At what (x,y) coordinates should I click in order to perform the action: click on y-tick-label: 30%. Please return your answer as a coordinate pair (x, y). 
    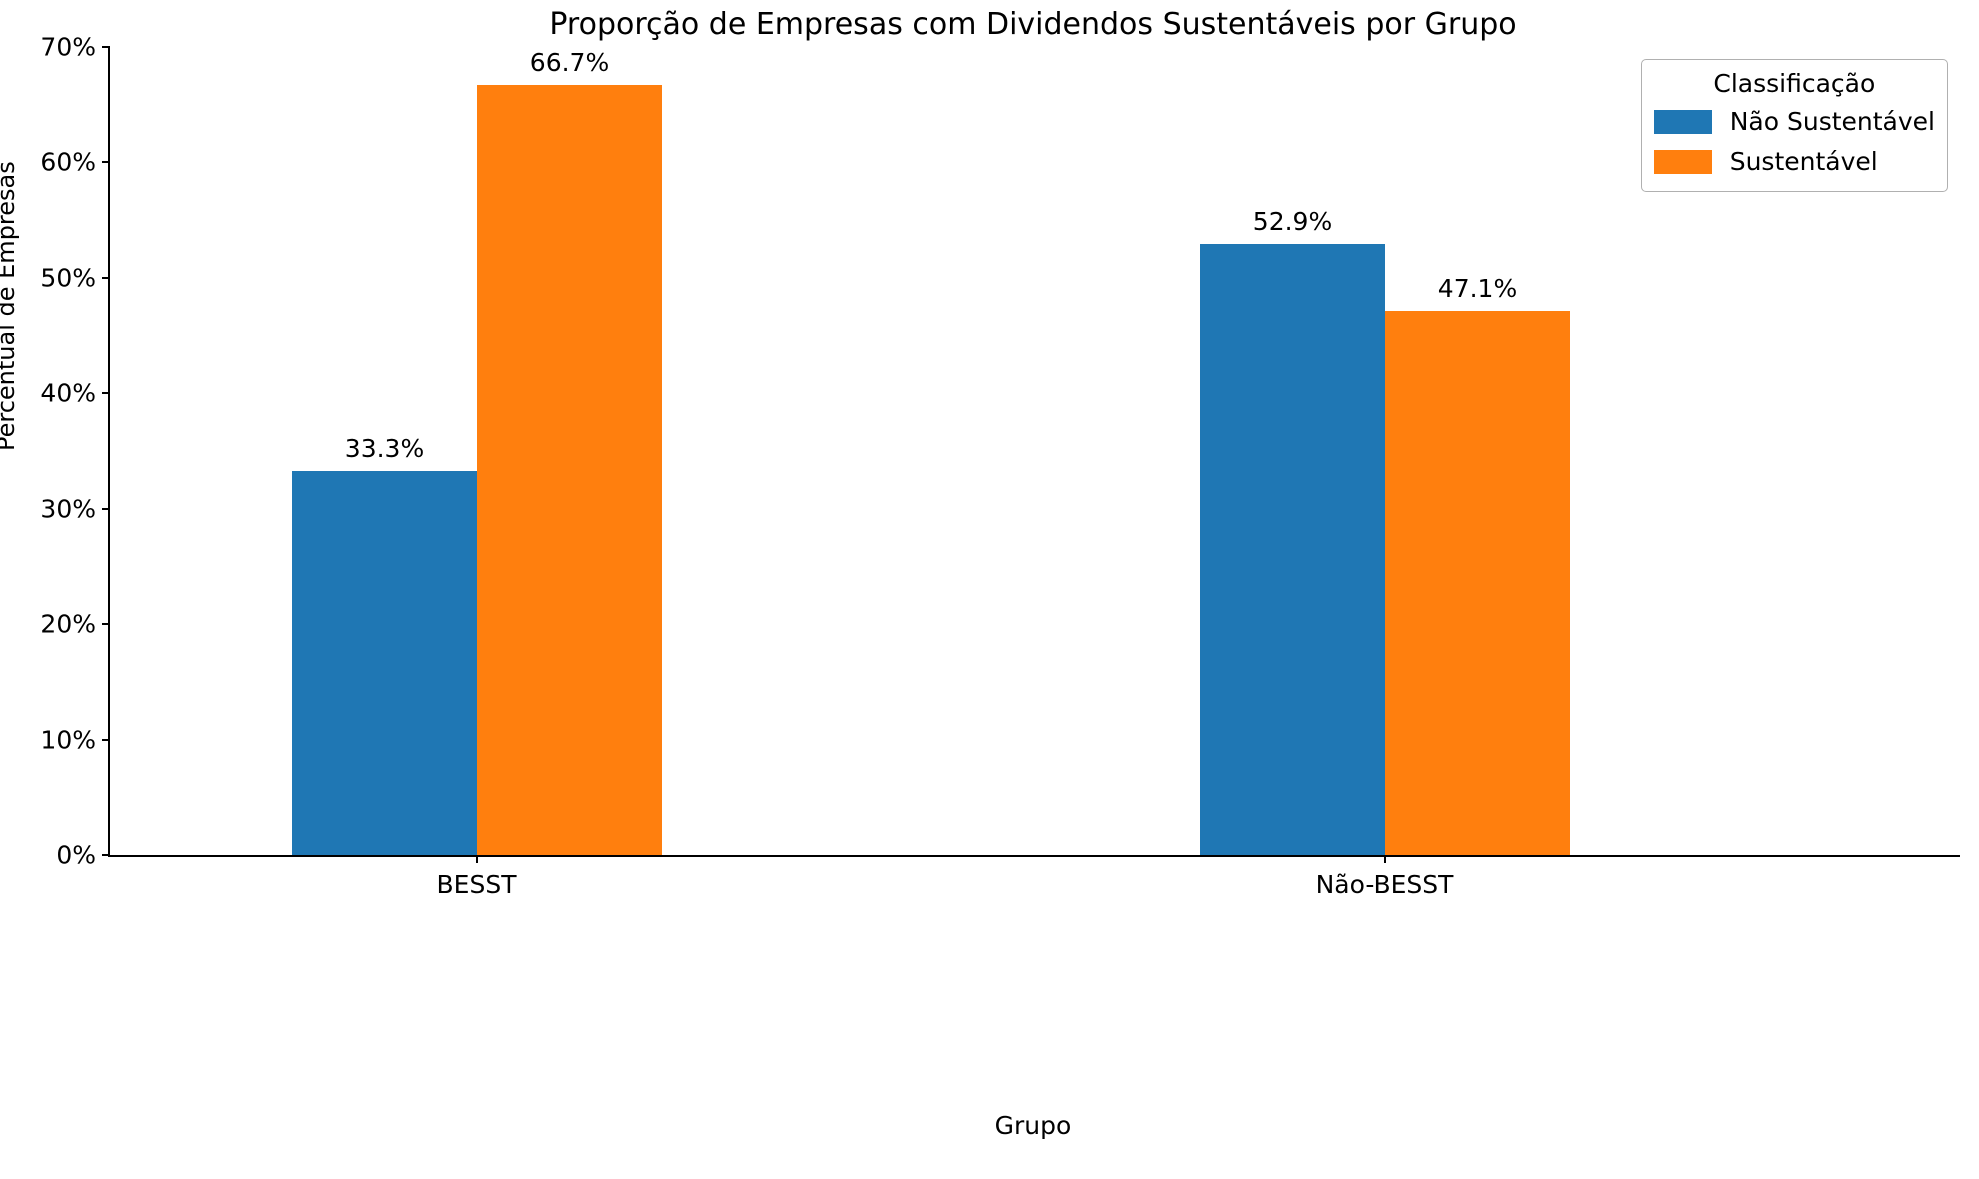
    Looking at the image, I should click on (68, 509).